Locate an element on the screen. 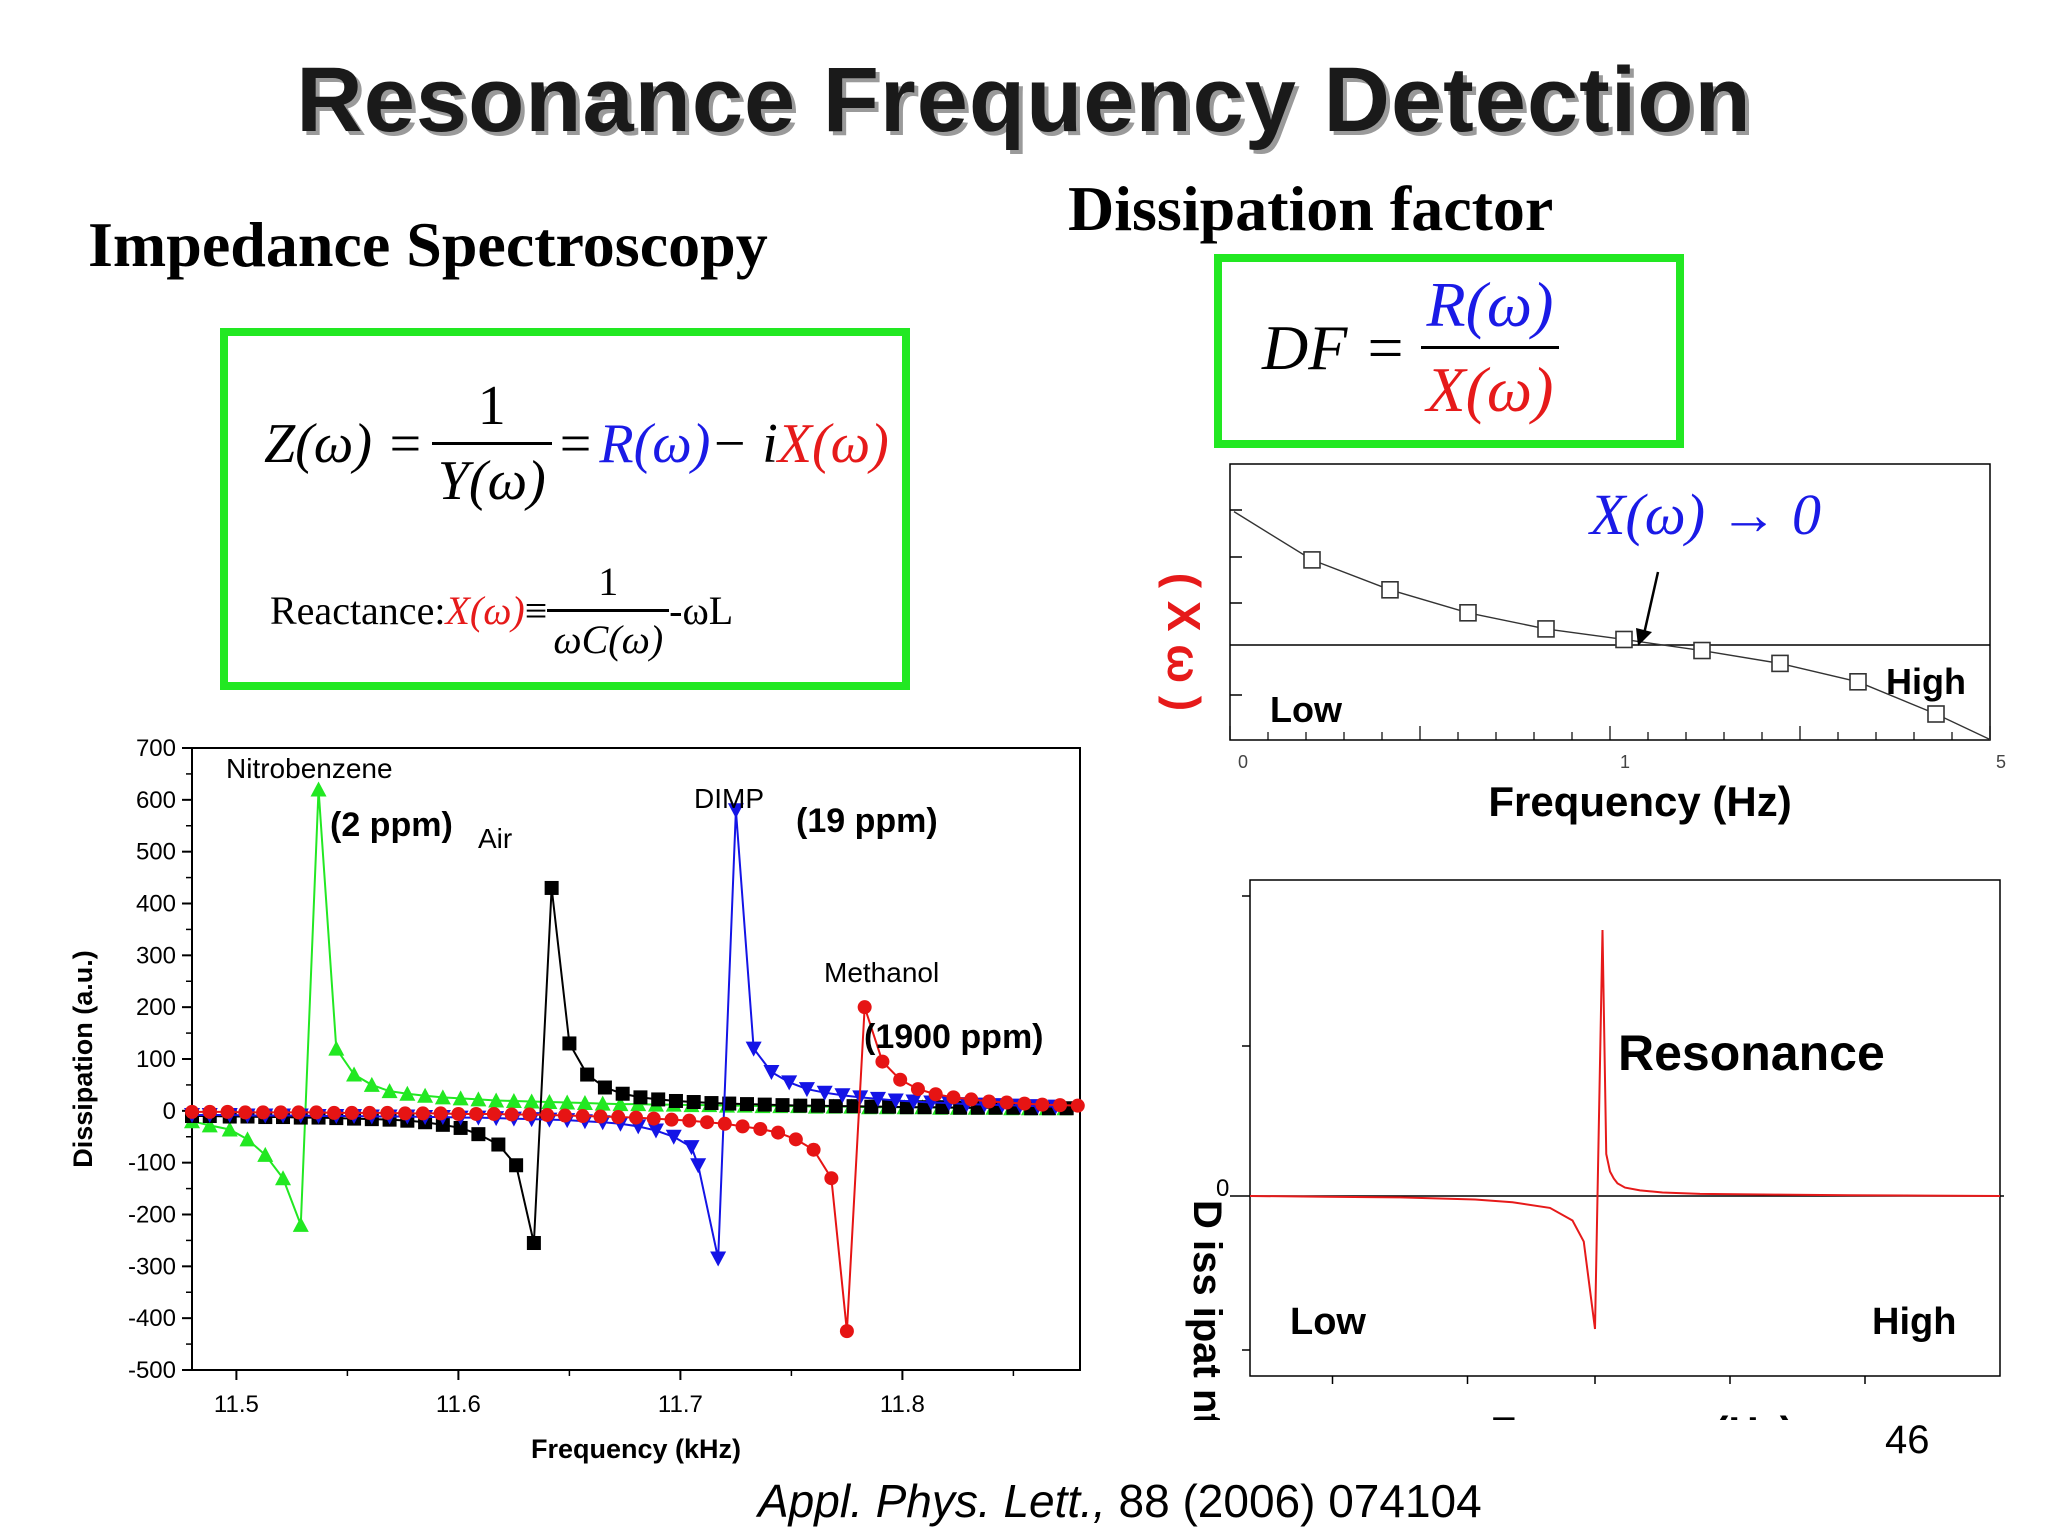 The height and width of the screenshot is (1536, 2048). eq-resistance: R(ω) is located at coordinates (655, 443).